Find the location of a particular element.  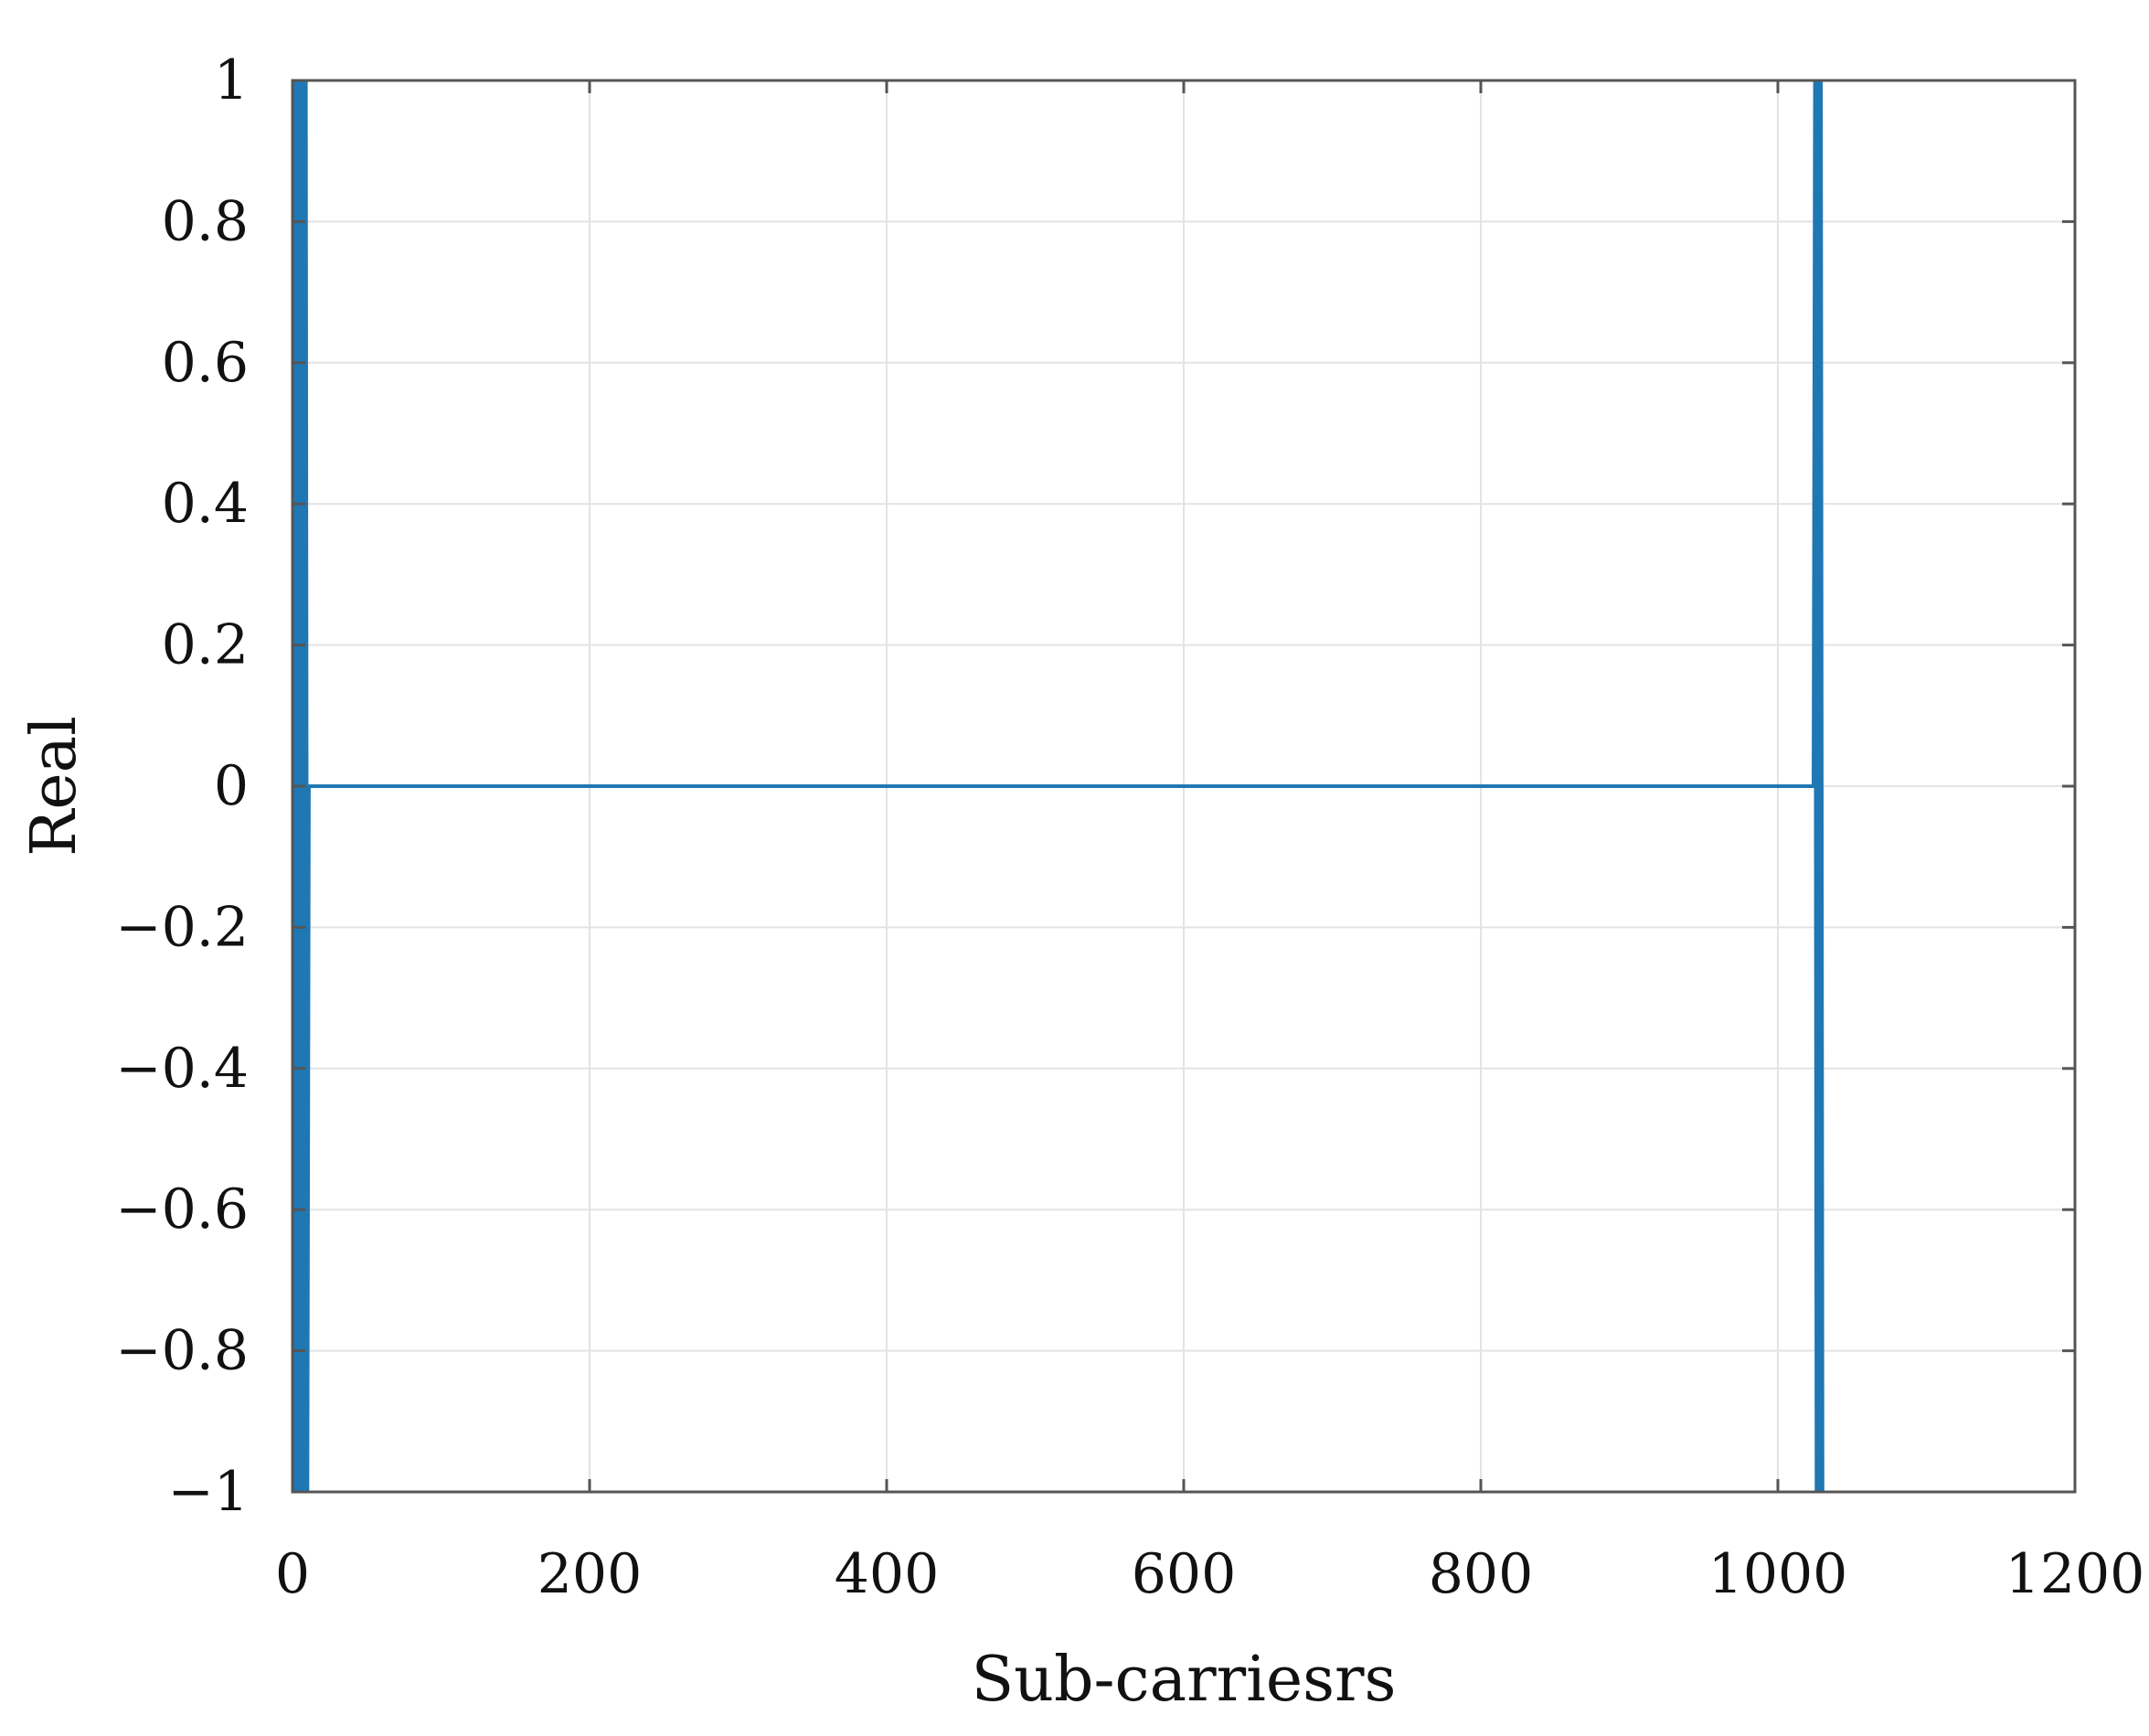

y-tick-label: 0.4 is located at coordinates (205, 504).